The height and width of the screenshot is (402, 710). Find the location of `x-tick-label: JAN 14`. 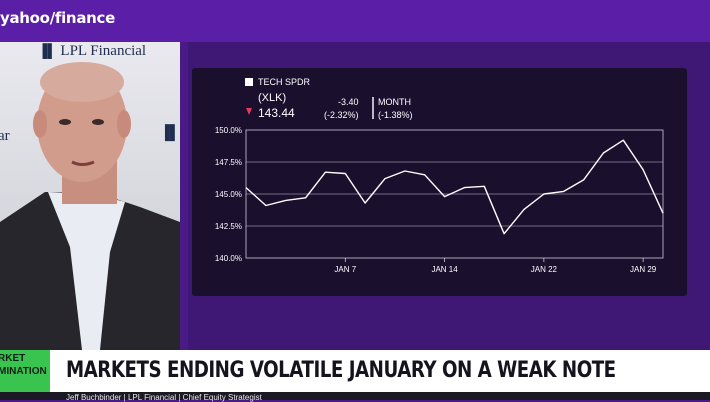

x-tick-label: JAN 14 is located at coordinates (444, 269).